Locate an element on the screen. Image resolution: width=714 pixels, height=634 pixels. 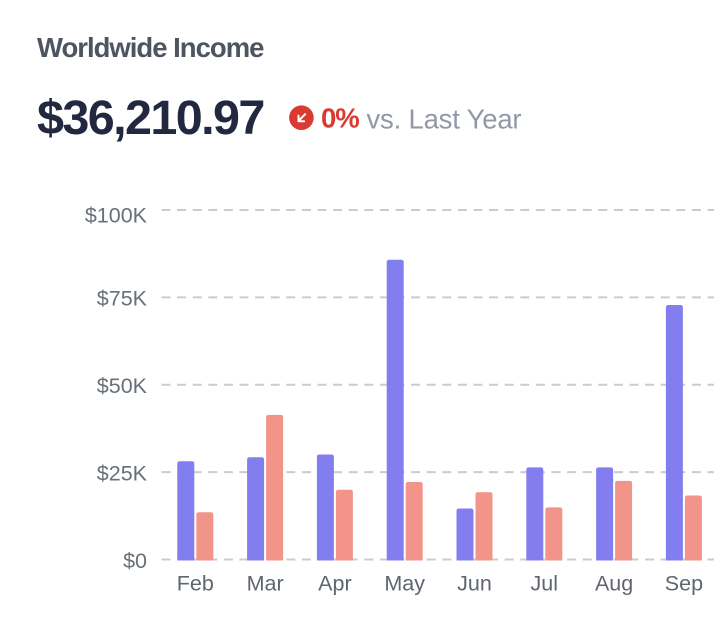
svg-text: Apr is located at coordinates (334, 584).